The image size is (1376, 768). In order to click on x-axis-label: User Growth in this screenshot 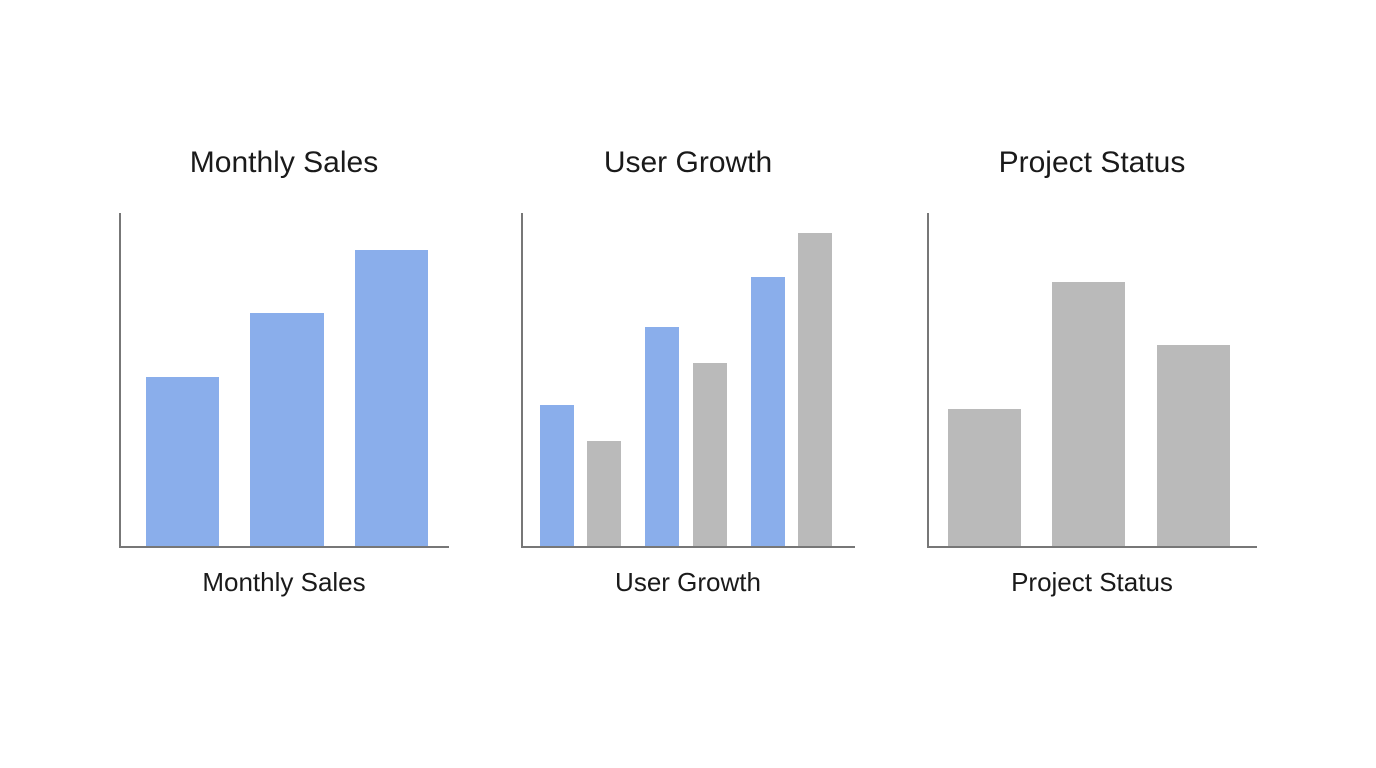, I will do `click(688, 582)`.